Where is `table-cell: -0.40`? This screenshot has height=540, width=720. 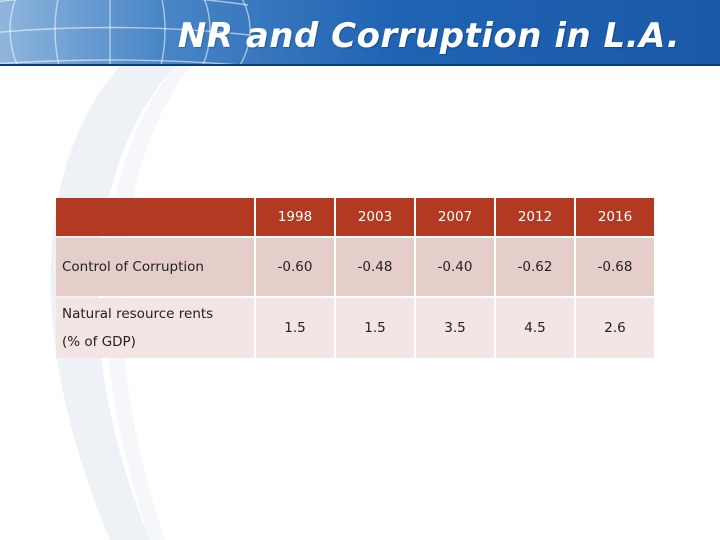
table-cell: -0.40 is located at coordinates (455, 267).